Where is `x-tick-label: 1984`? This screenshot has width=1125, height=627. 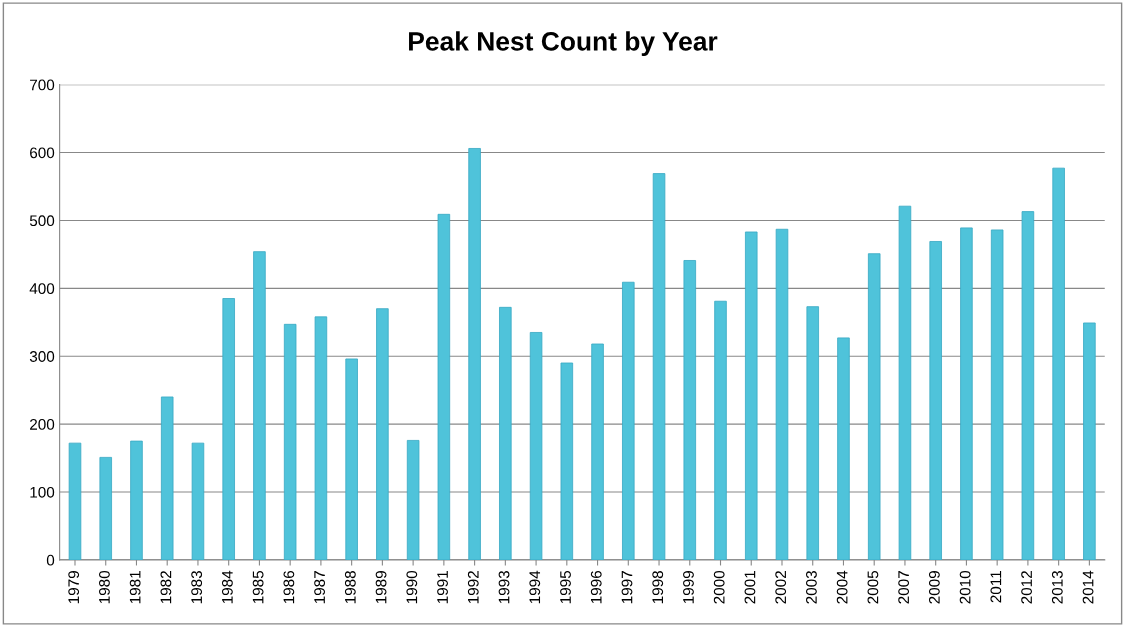 x-tick-label: 1984 is located at coordinates (227, 587).